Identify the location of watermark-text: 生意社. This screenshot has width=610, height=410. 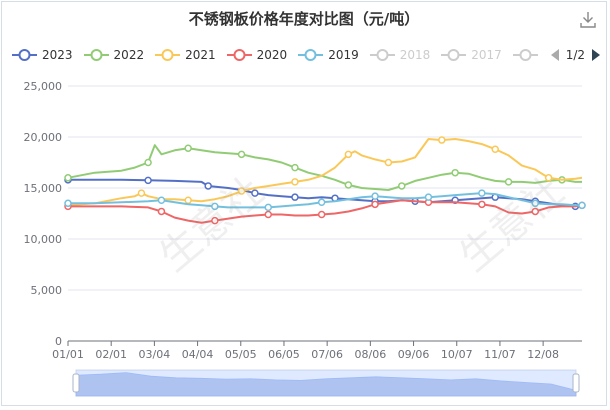
(511, 224).